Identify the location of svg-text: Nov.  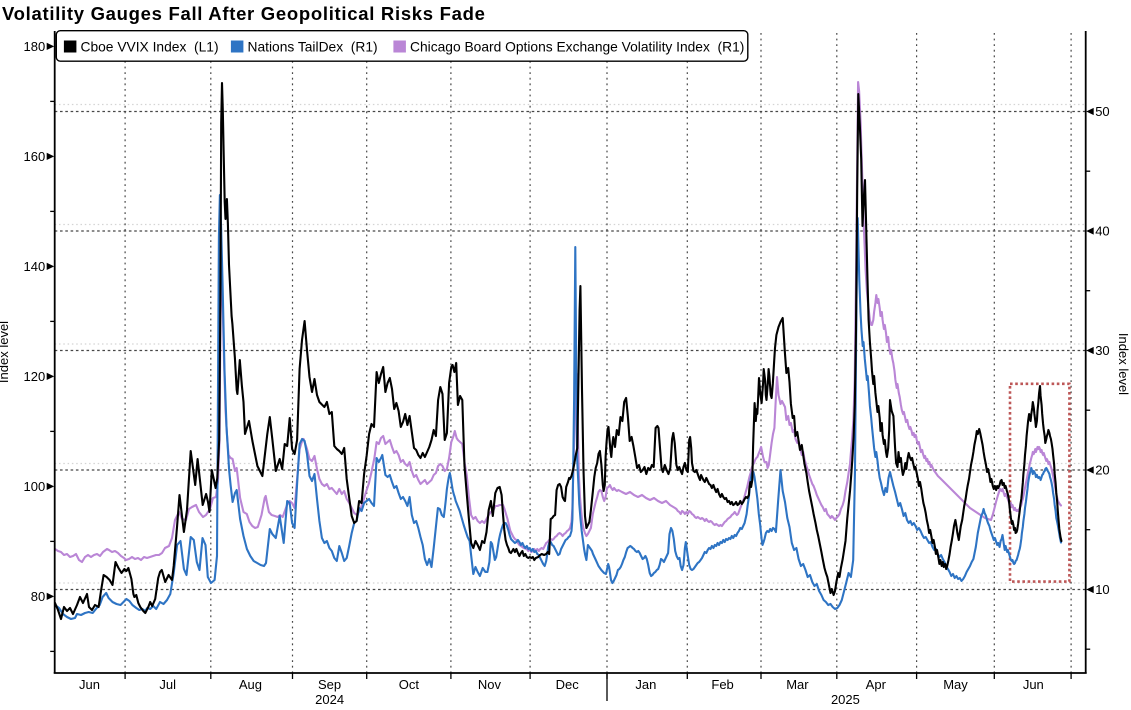
(490, 684).